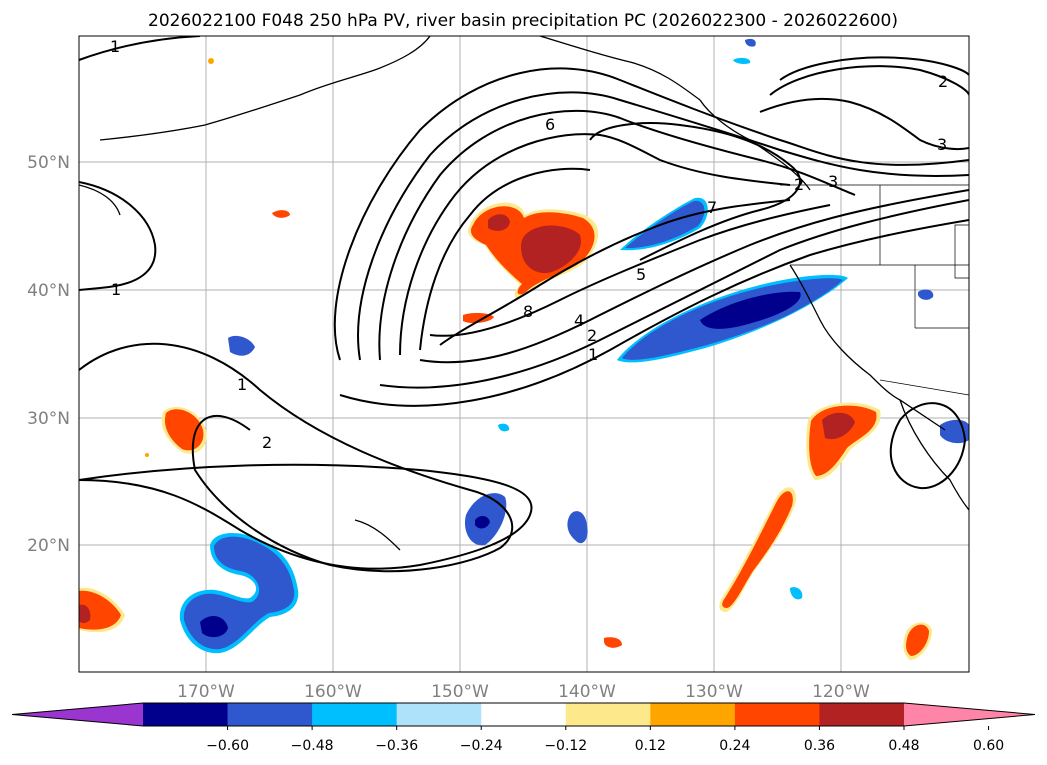 This screenshot has width=1047, height=765. What do you see at coordinates (239, 593) in the screenshot?
I see `precip-negative-sw` at bounding box center [239, 593].